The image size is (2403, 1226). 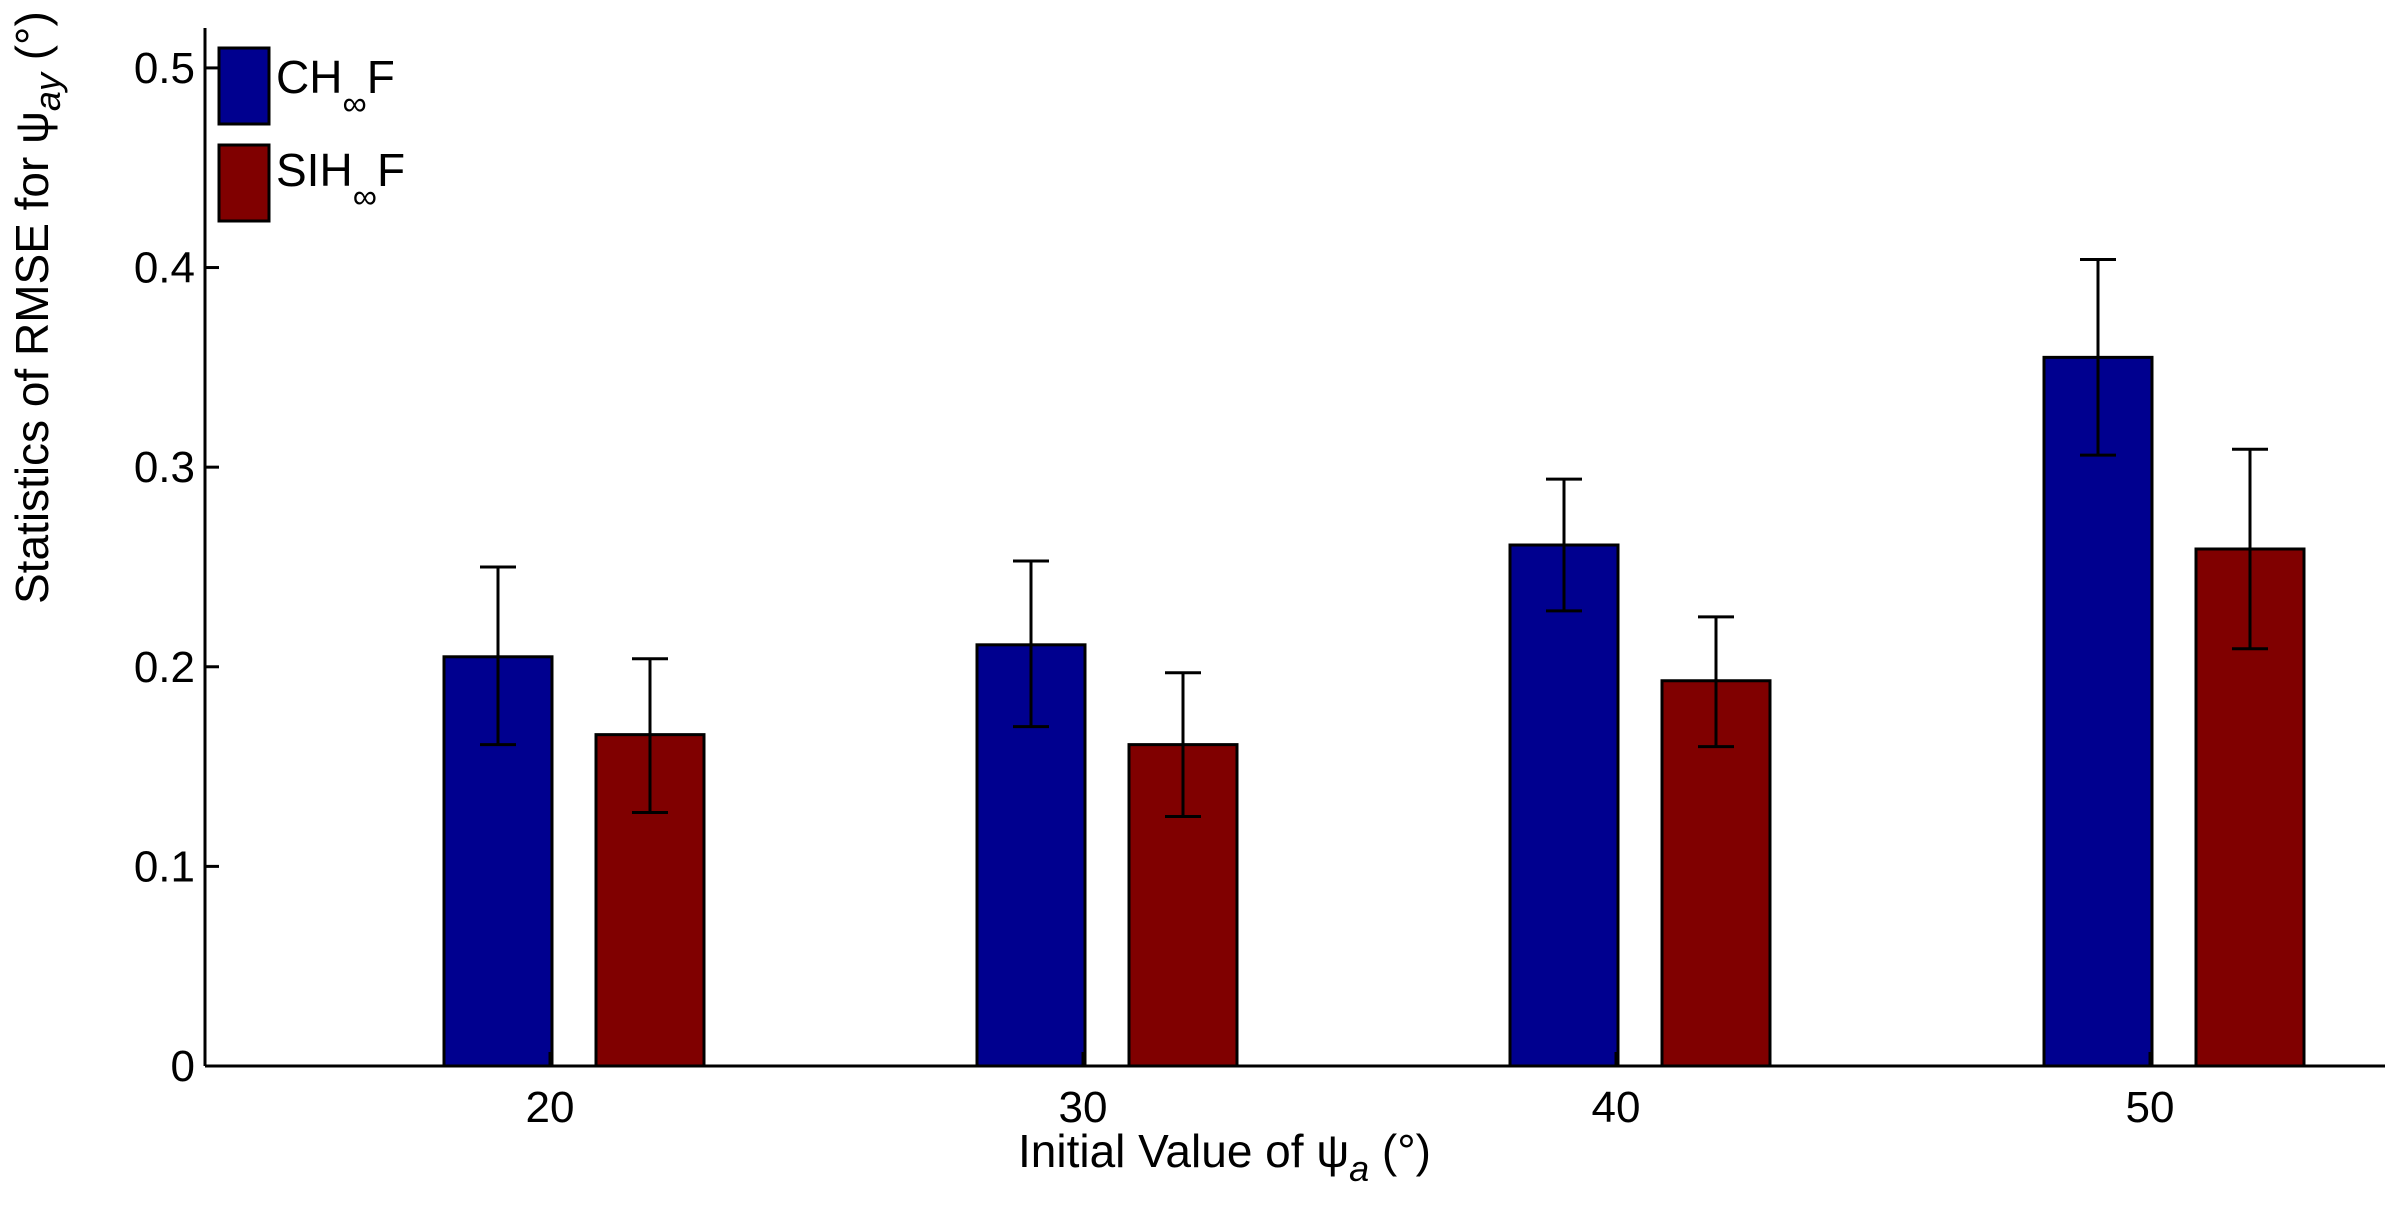 What do you see at coordinates (32, 127) in the screenshot?
I see `y-axis-title-symbol: ψ` at bounding box center [32, 127].